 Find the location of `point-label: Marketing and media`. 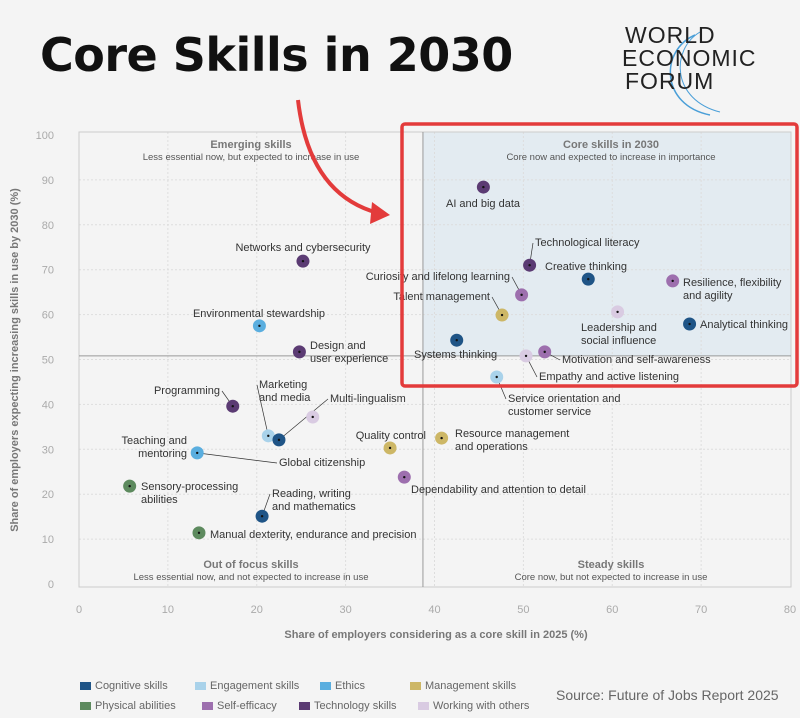

point-label: Marketing and media is located at coordinates (285, 391).